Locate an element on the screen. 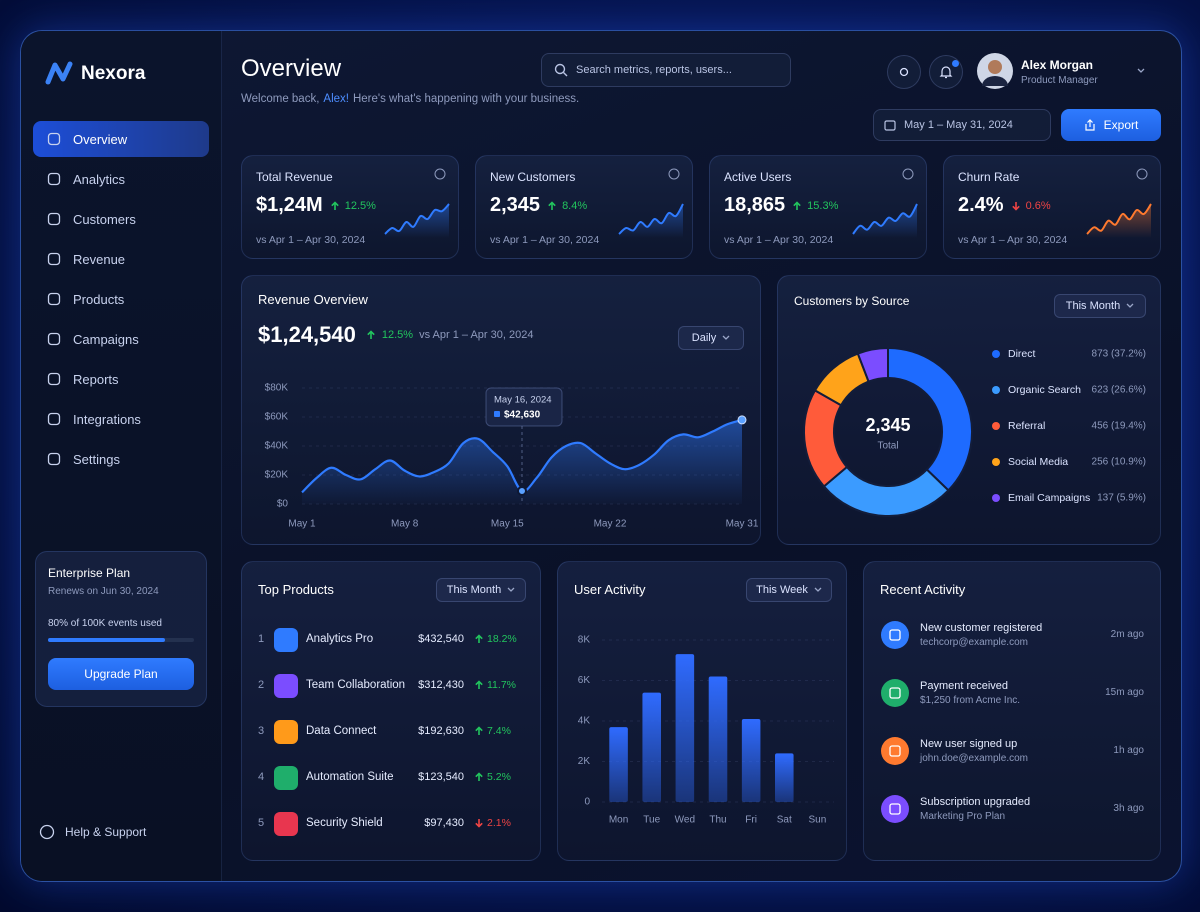  dropdown: This Week is located at coordinates (789, 590).